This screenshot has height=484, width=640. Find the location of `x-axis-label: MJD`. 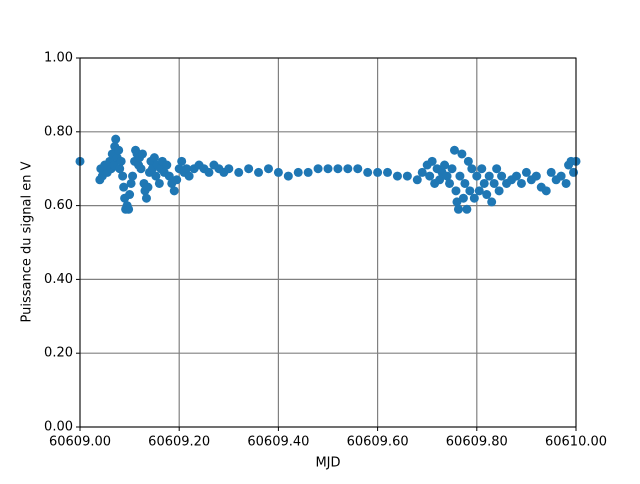

x-axis-label: MJD is located at coordinates (327, 463).